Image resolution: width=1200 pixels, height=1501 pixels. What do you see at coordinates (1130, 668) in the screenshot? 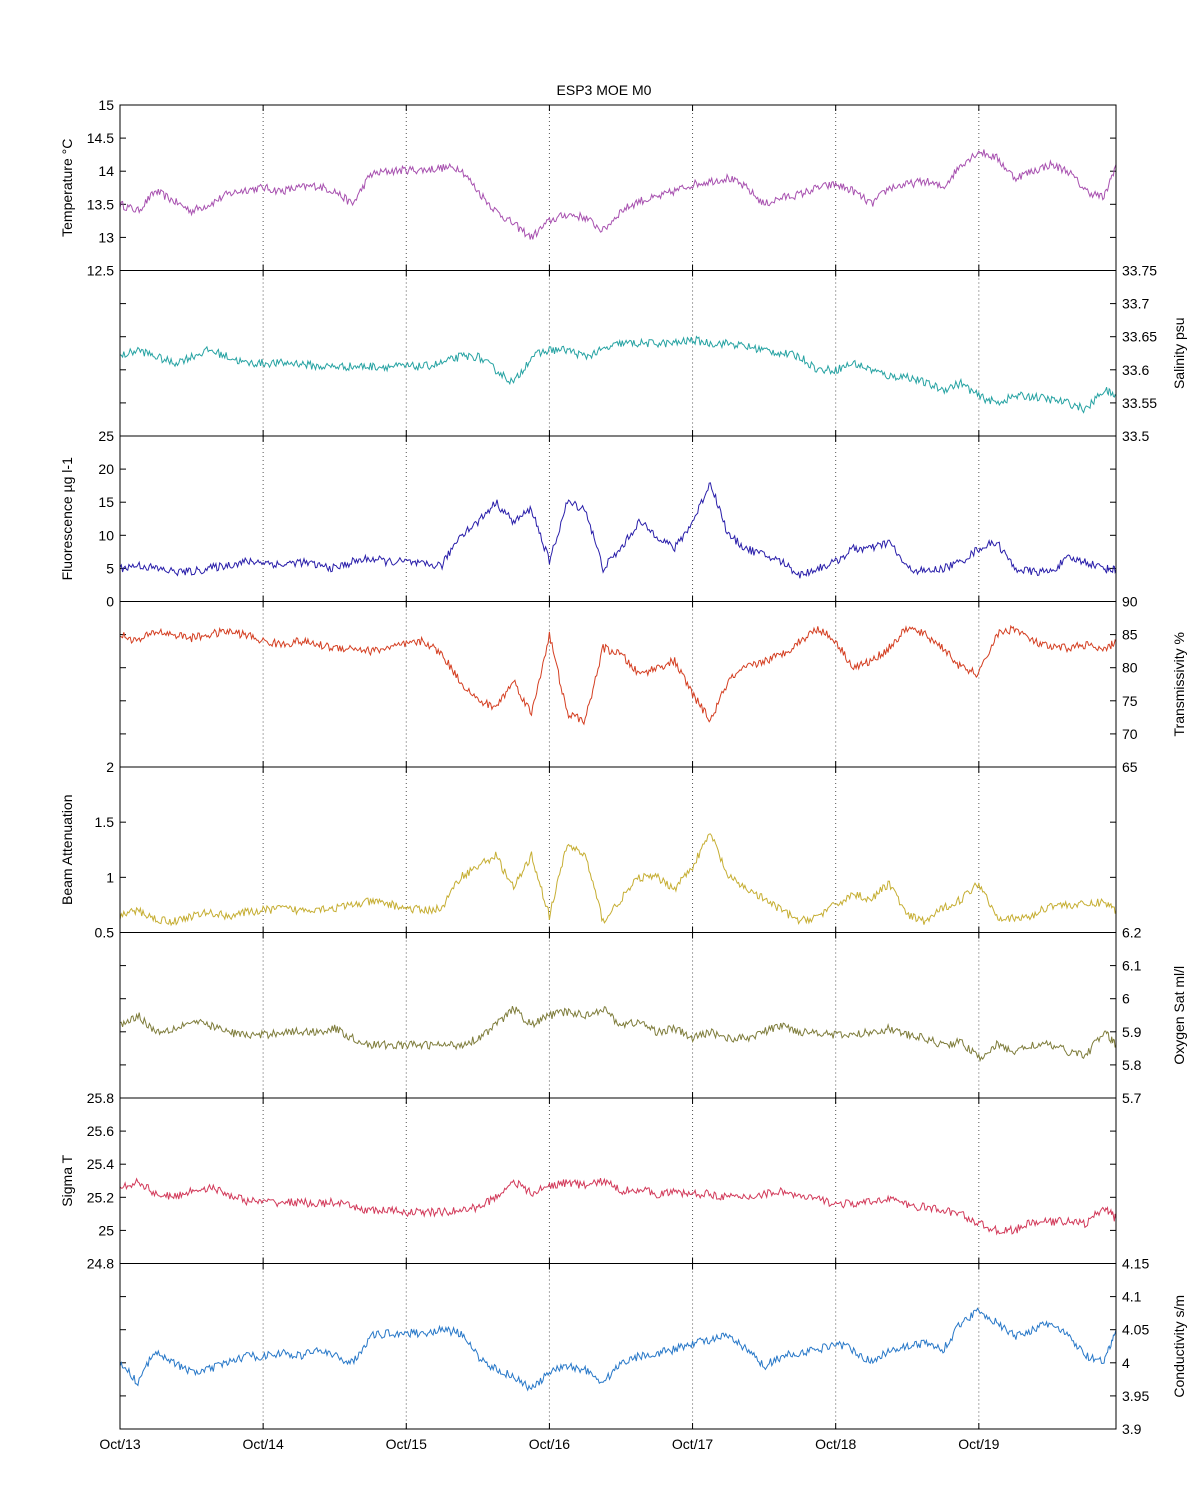
I see `ytick-label-transmissivity: 80` at bounding box center [1130, 668].